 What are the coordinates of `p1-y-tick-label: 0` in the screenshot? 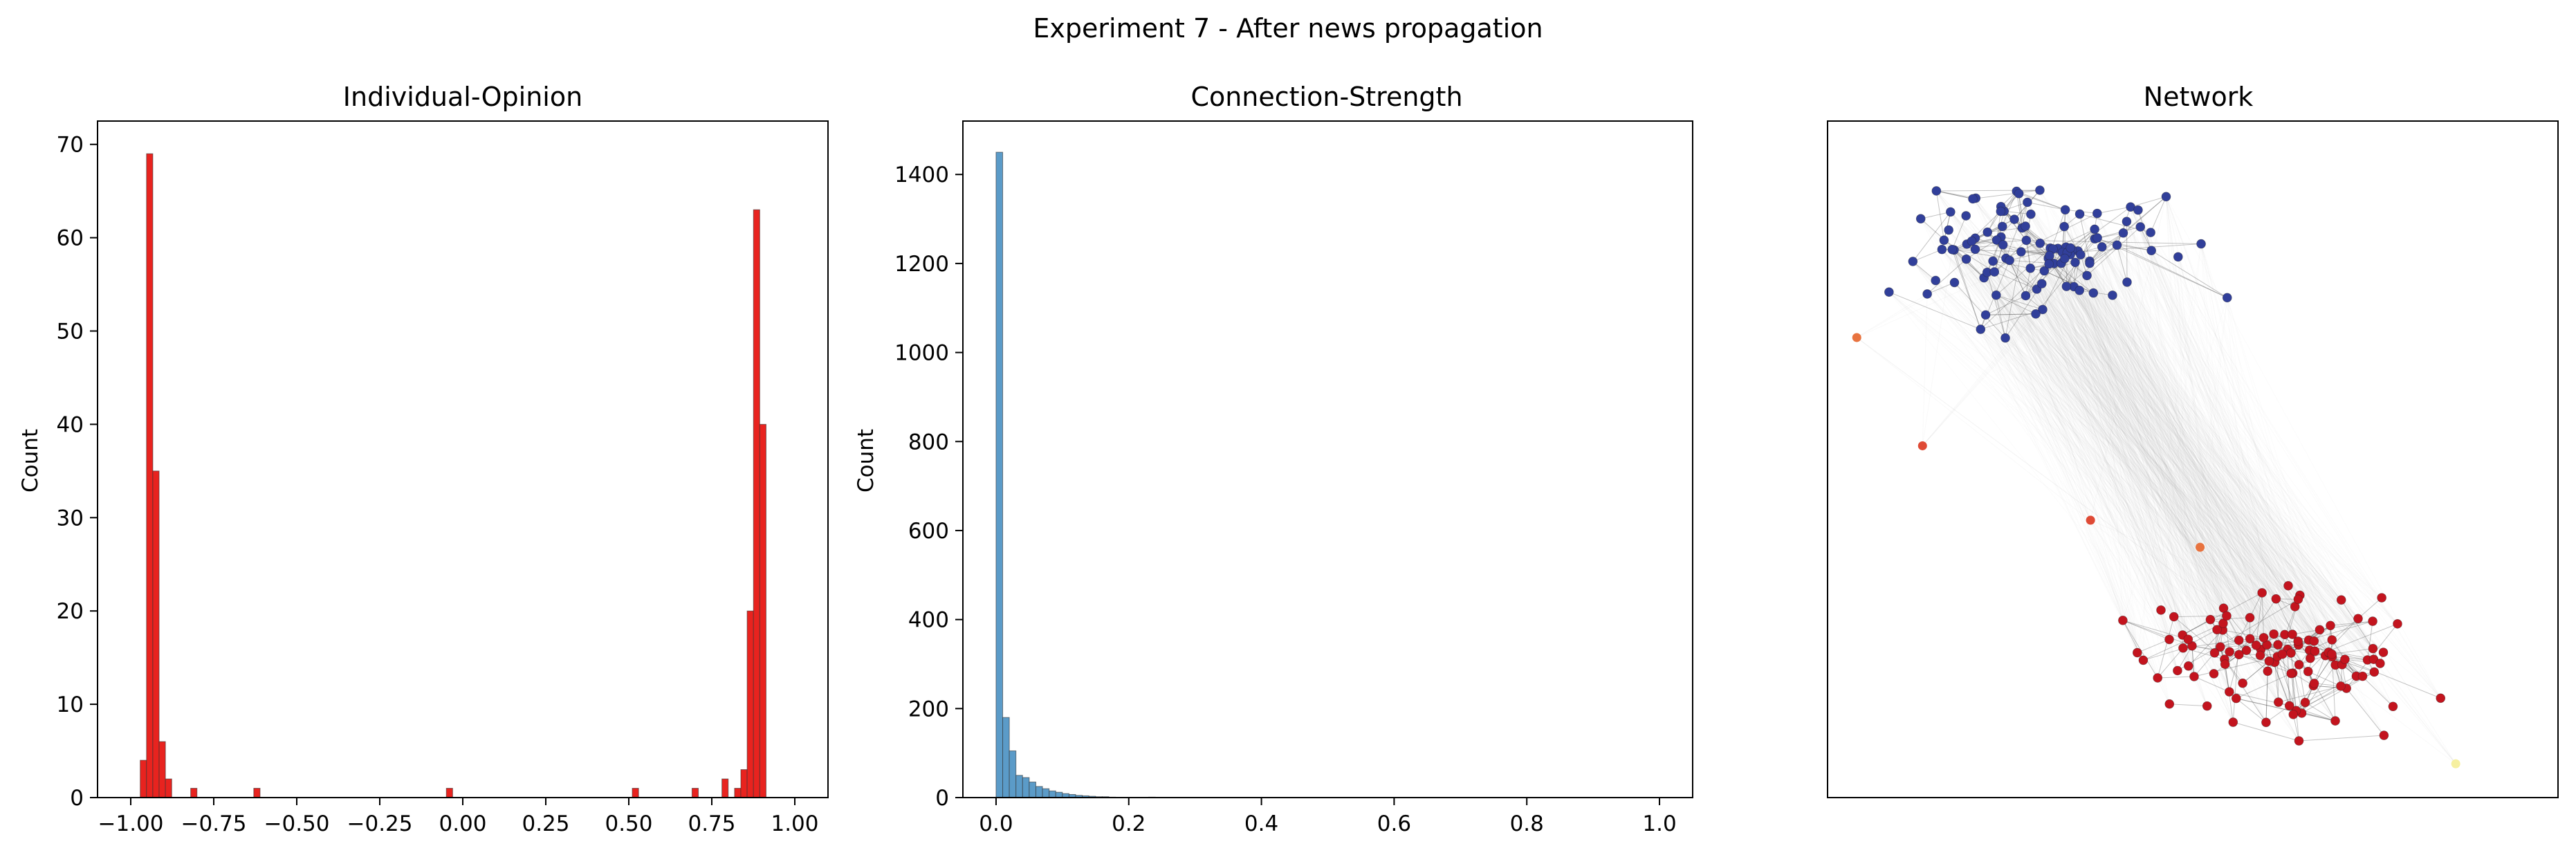 It's located at (77, 799).